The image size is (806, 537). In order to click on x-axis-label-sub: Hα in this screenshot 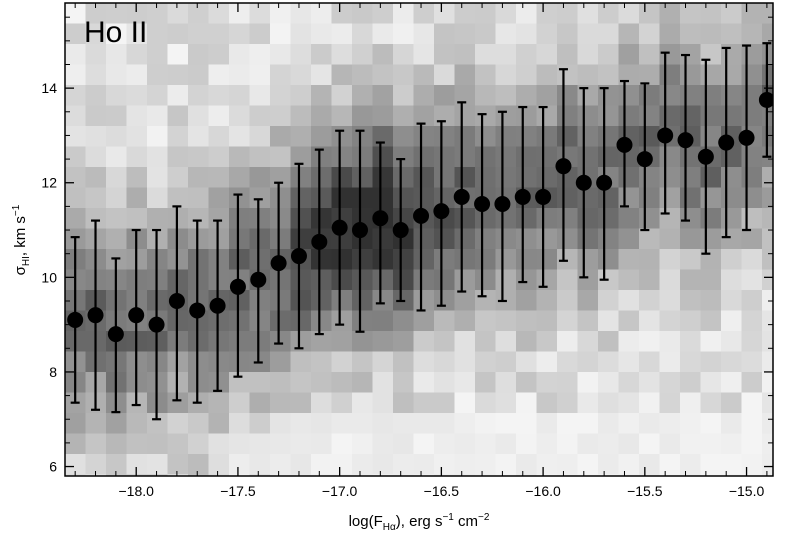, I will do `click(389, 527)`.